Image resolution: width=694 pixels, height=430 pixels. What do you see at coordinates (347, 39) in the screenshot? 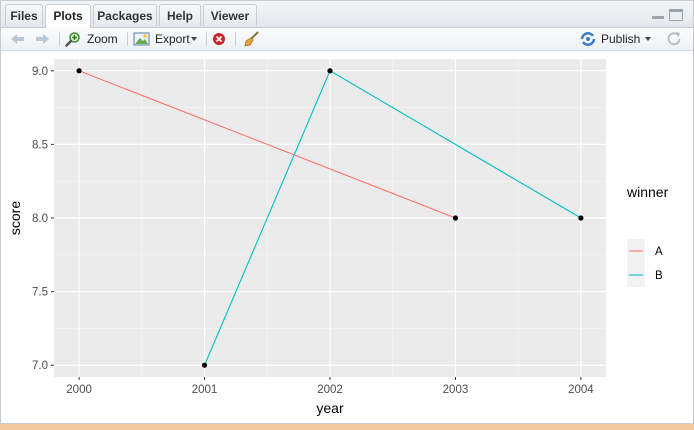
I see `plots-toolbar: Zoom Export` at bounding box center [347, 39].